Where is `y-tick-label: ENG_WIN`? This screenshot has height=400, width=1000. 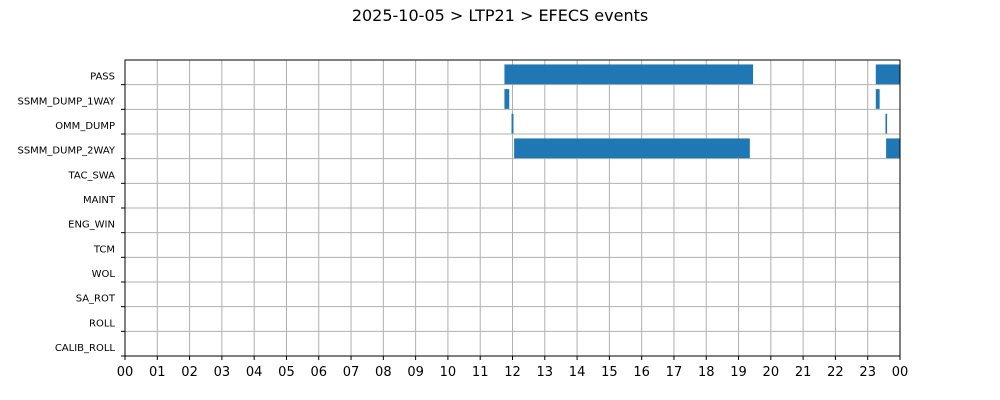 y-tick-label: ENG_WIN is located at coordinates (91, 225).